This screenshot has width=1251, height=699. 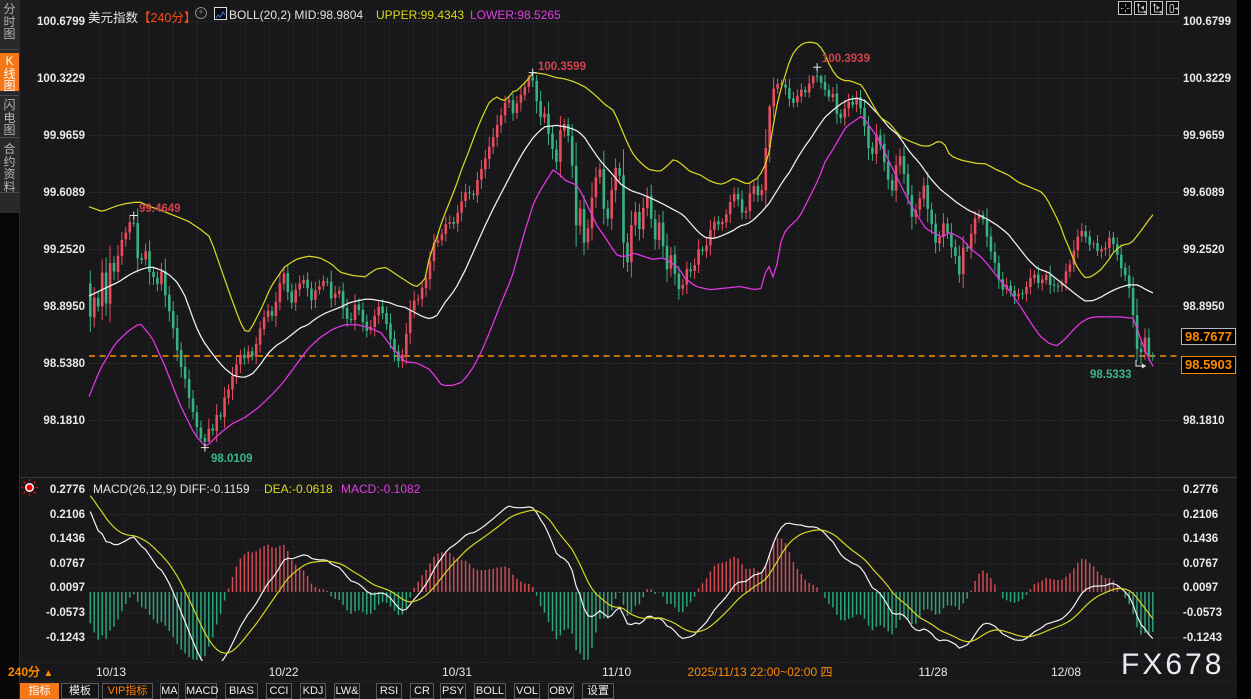 I want to click on svg-text: 98.0109, so click(x=232, y=459).